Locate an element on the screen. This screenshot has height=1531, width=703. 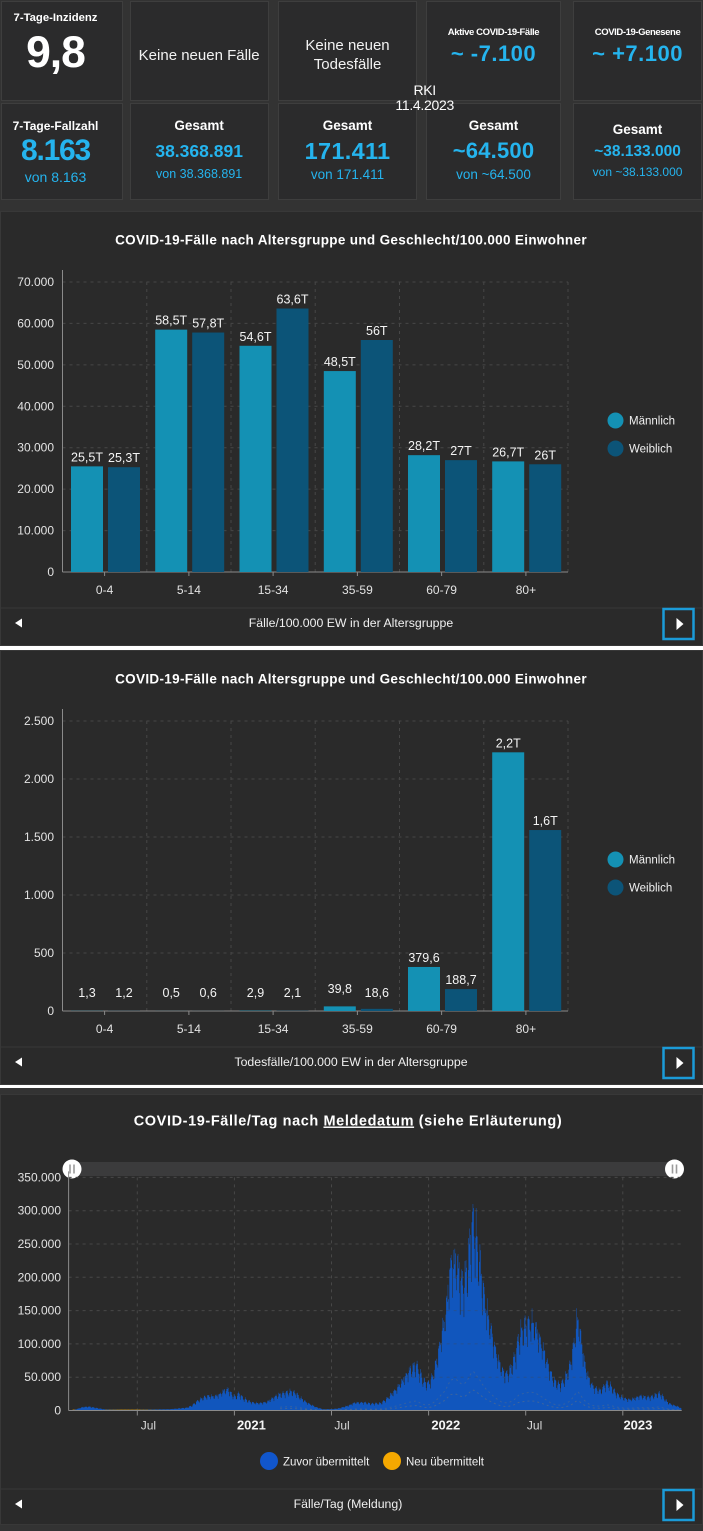
svg-text: 30.000 is located at coordinates (35, 448).